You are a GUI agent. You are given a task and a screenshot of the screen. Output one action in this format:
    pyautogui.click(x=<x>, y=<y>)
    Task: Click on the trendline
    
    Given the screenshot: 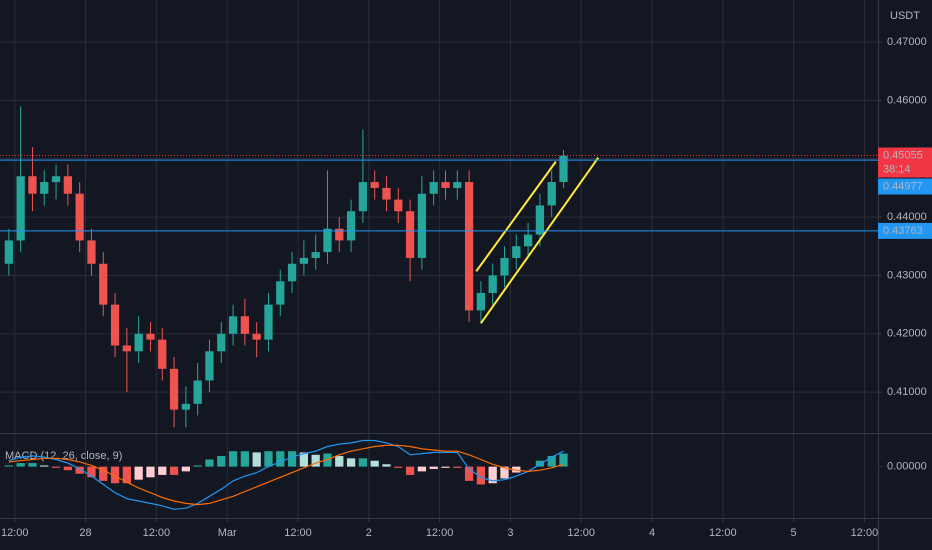 What is the action you would take?
    pyautogui.click(x=540, y=240)
    